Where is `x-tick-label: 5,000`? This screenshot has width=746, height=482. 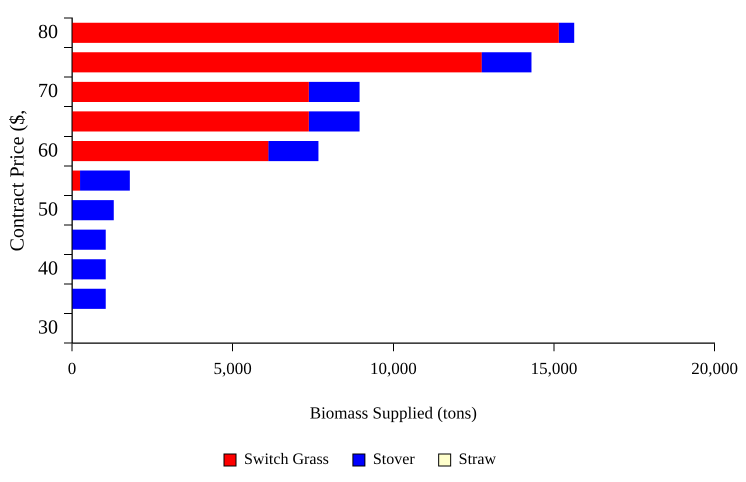
x-tick-label: 5,000 is located at coordinates (233, 368).